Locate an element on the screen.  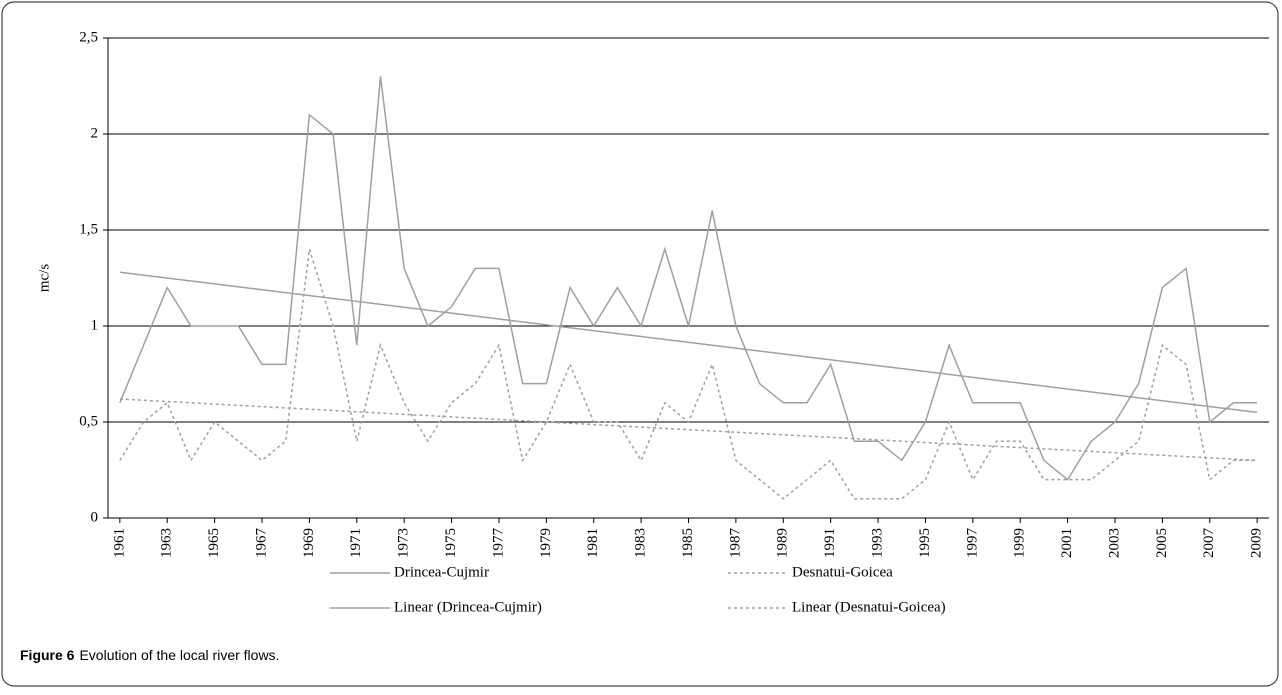
y-tick-label: 1,5 is located at coordinates (88, 229).